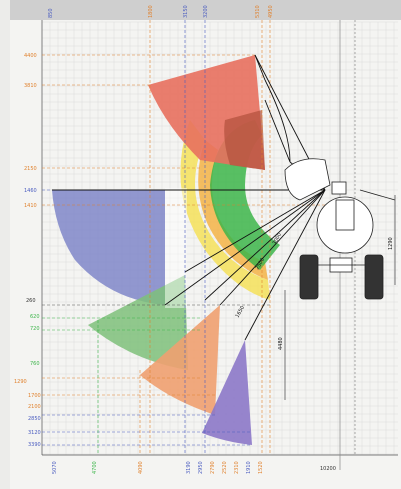  I want to click on bottom-label-5: 2950, so click(201, 467).